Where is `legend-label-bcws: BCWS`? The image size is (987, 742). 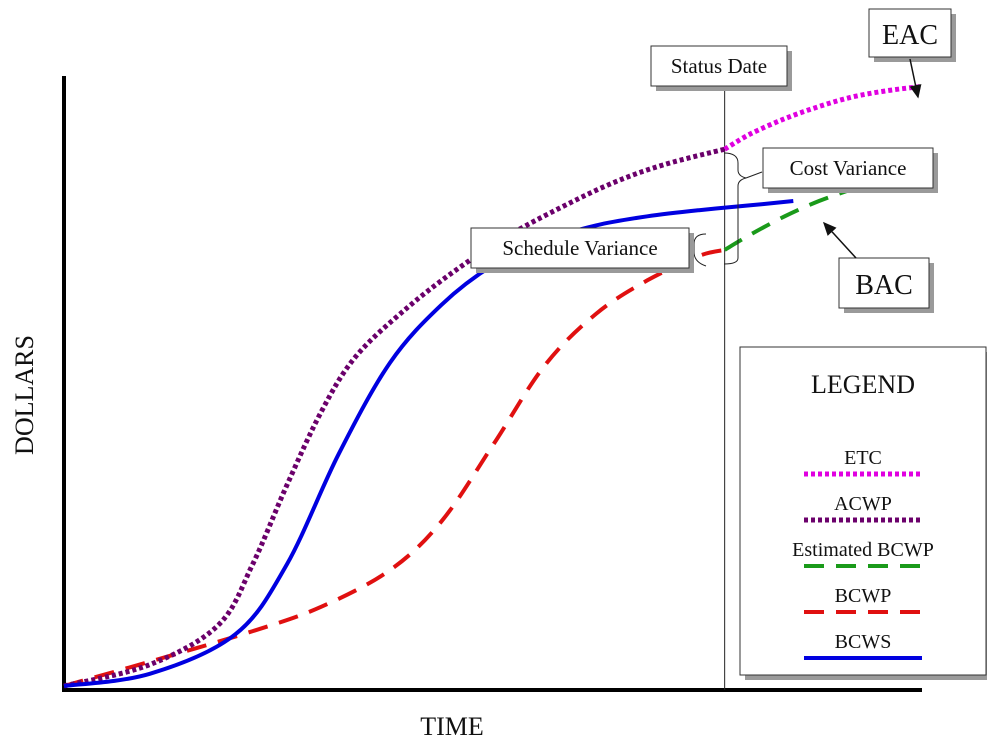 legend-label-bcws: BCWS is located at coordinates (863, 642).